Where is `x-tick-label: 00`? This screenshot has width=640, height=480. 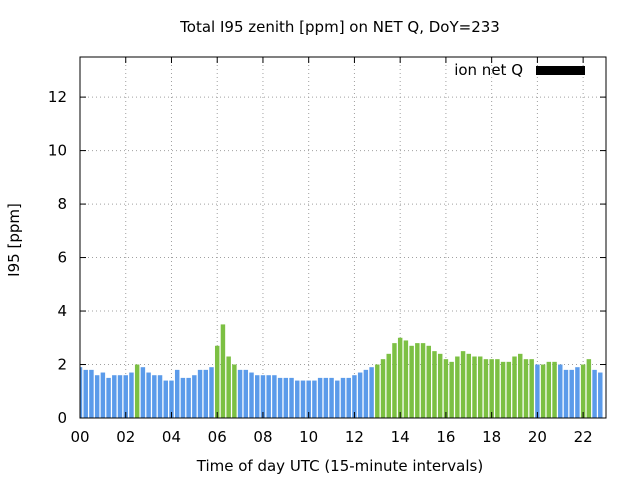
x-tick-label: 00 is located at coordinates (79, 437).